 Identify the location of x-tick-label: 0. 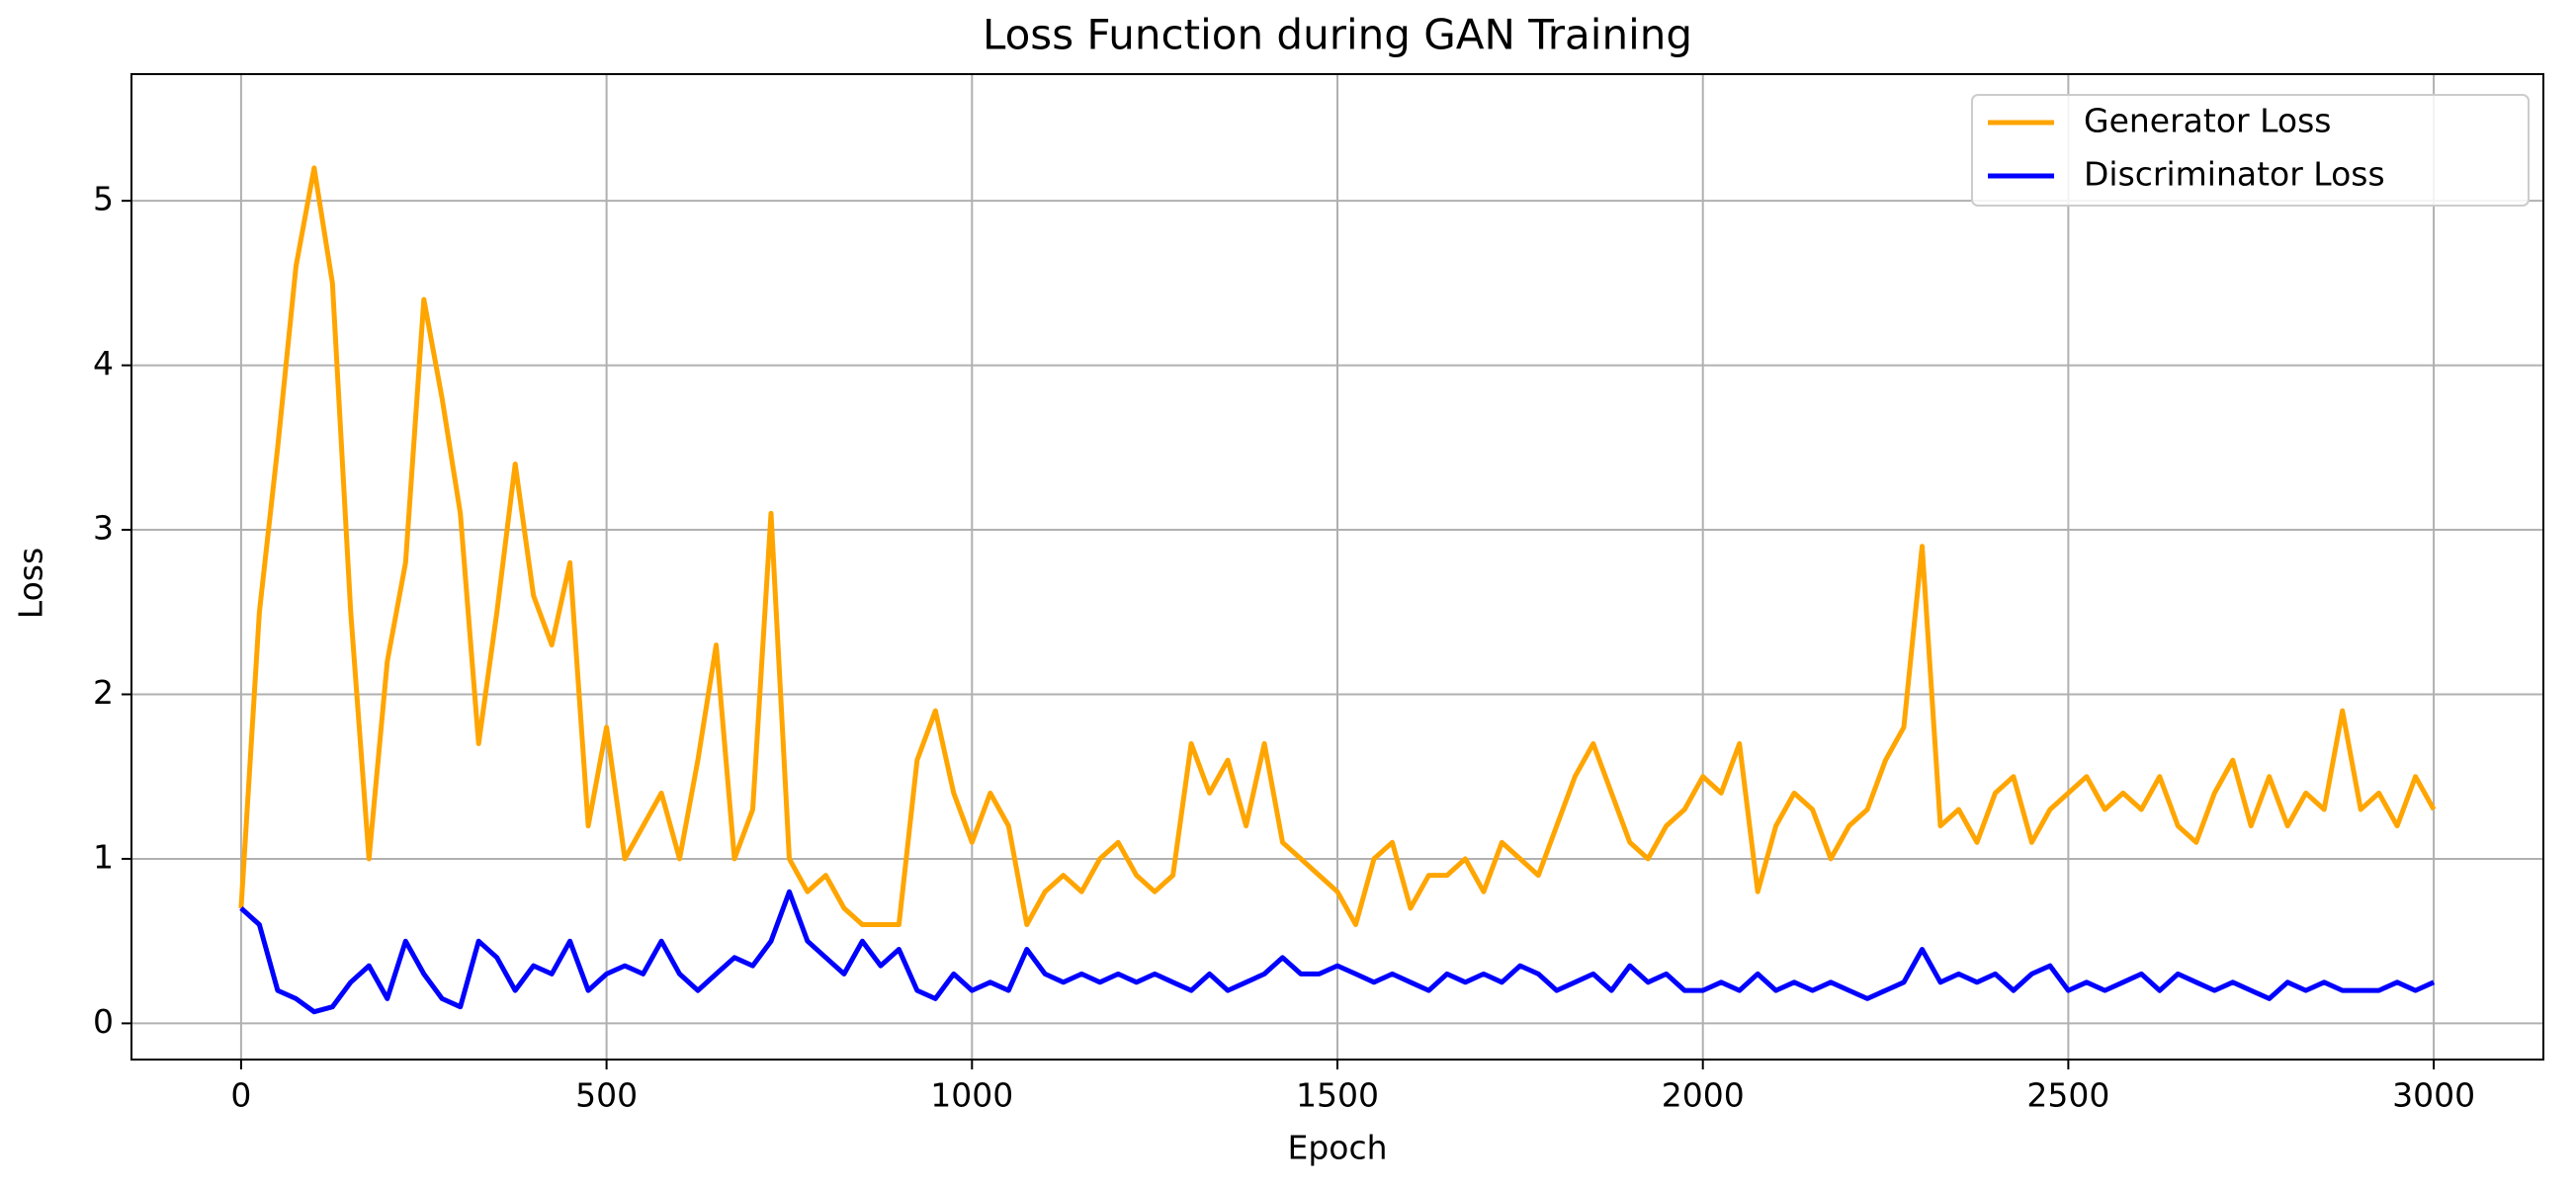
(240, 1095).